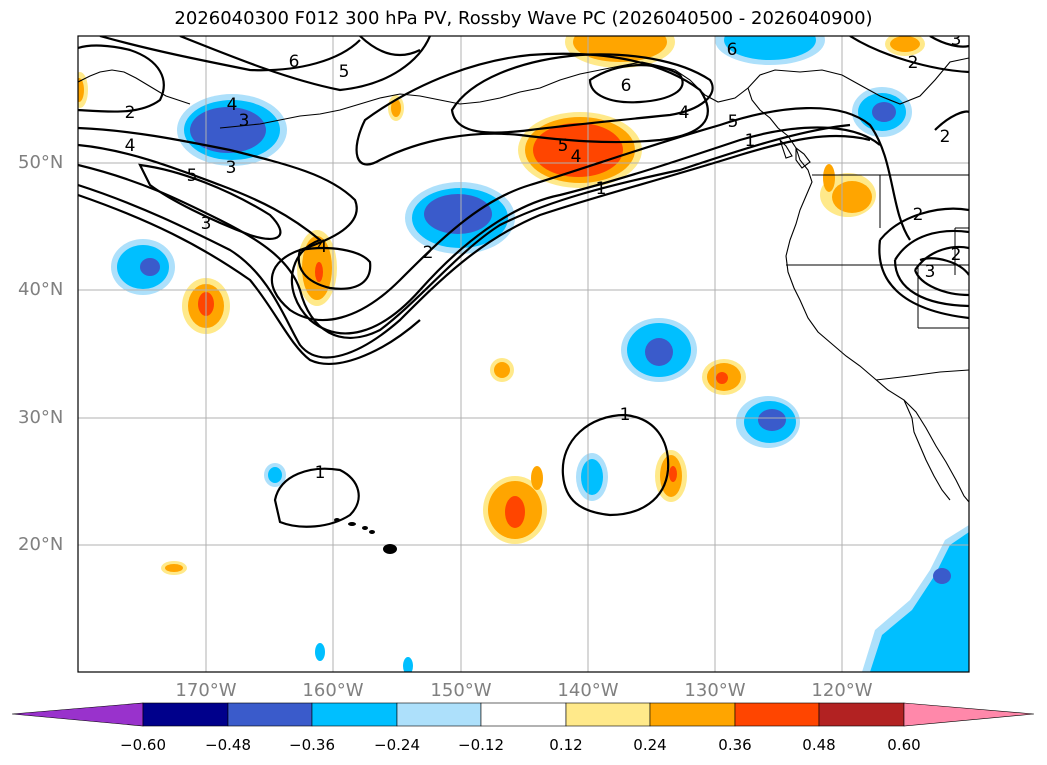 Image resolution: width=1047 pixels, height=765 pixels. I want to click on blob-neg-125w, so click(768, 422).